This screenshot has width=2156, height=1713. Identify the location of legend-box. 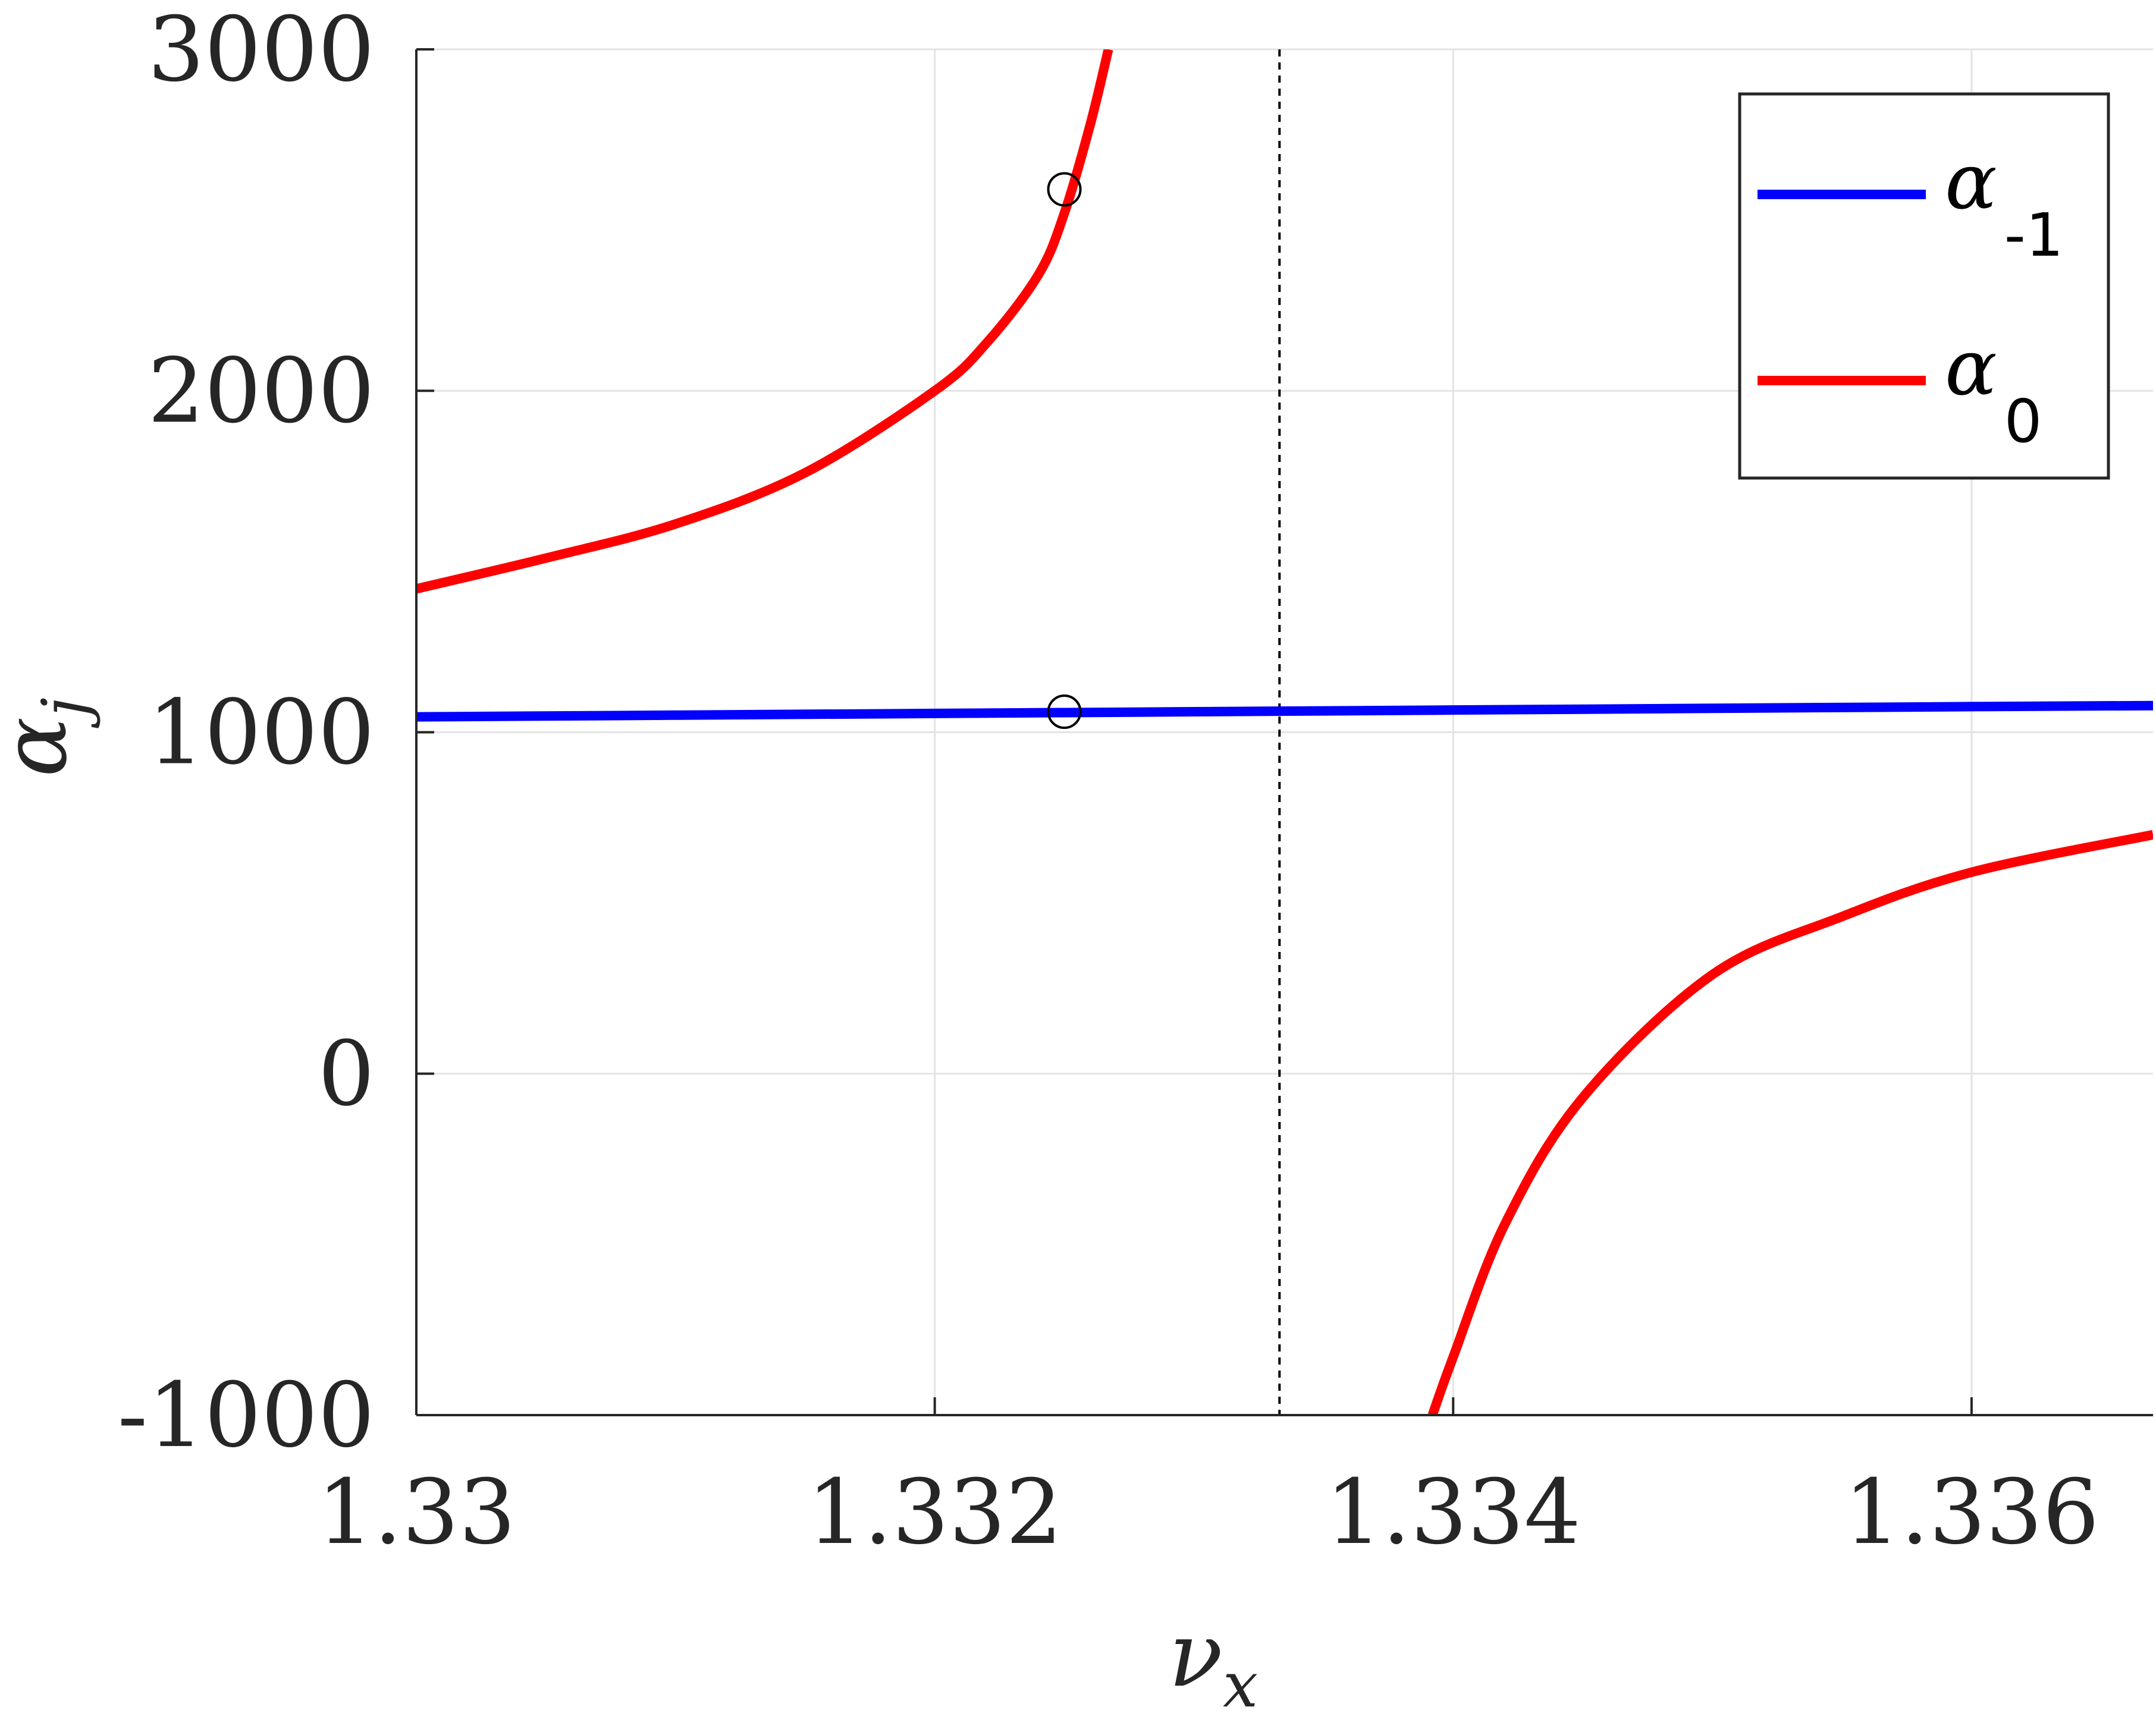
(1924, 286).